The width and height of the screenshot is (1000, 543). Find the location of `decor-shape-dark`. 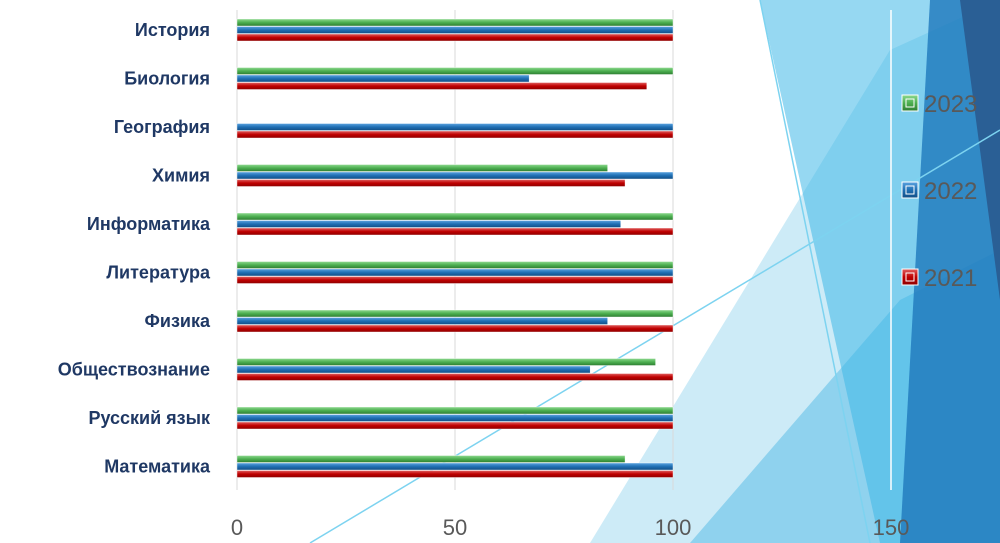

decor-shape-dark is located at coordinates (950, 271).